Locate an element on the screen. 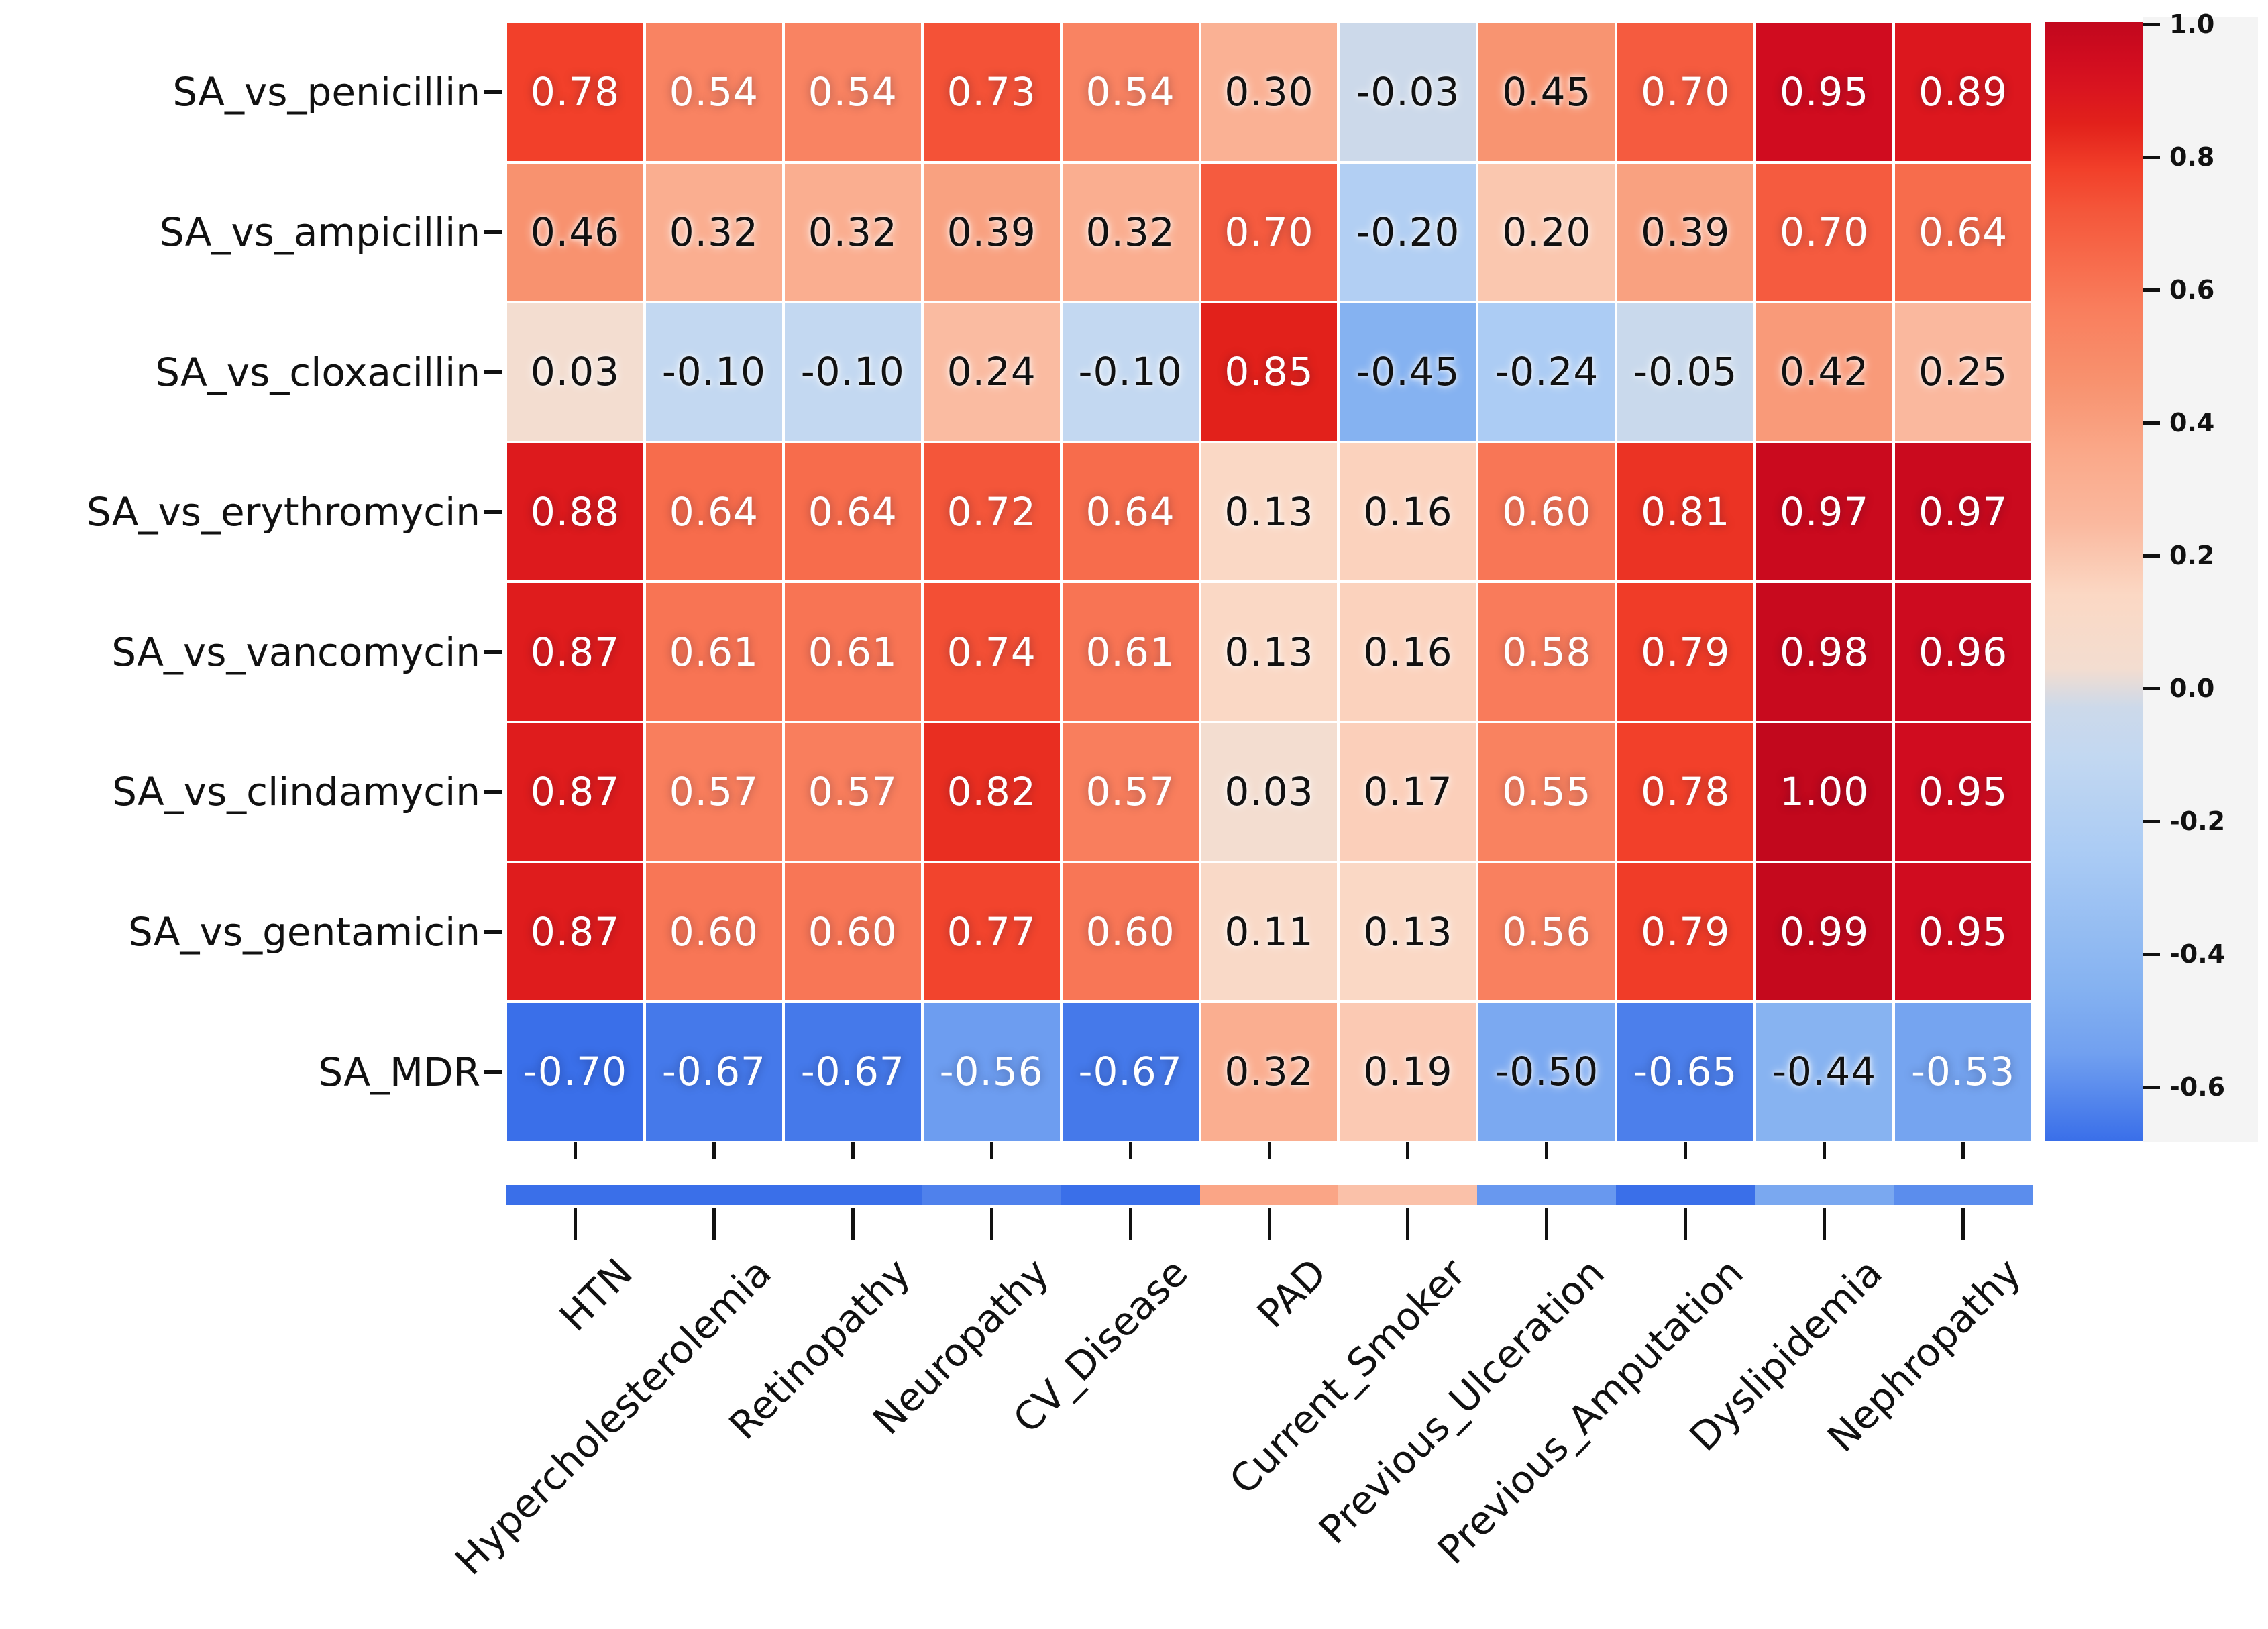 The image size is (2268, 1629). colorbar-tick-label: 0.4 is located at coordinates (2192, 422).